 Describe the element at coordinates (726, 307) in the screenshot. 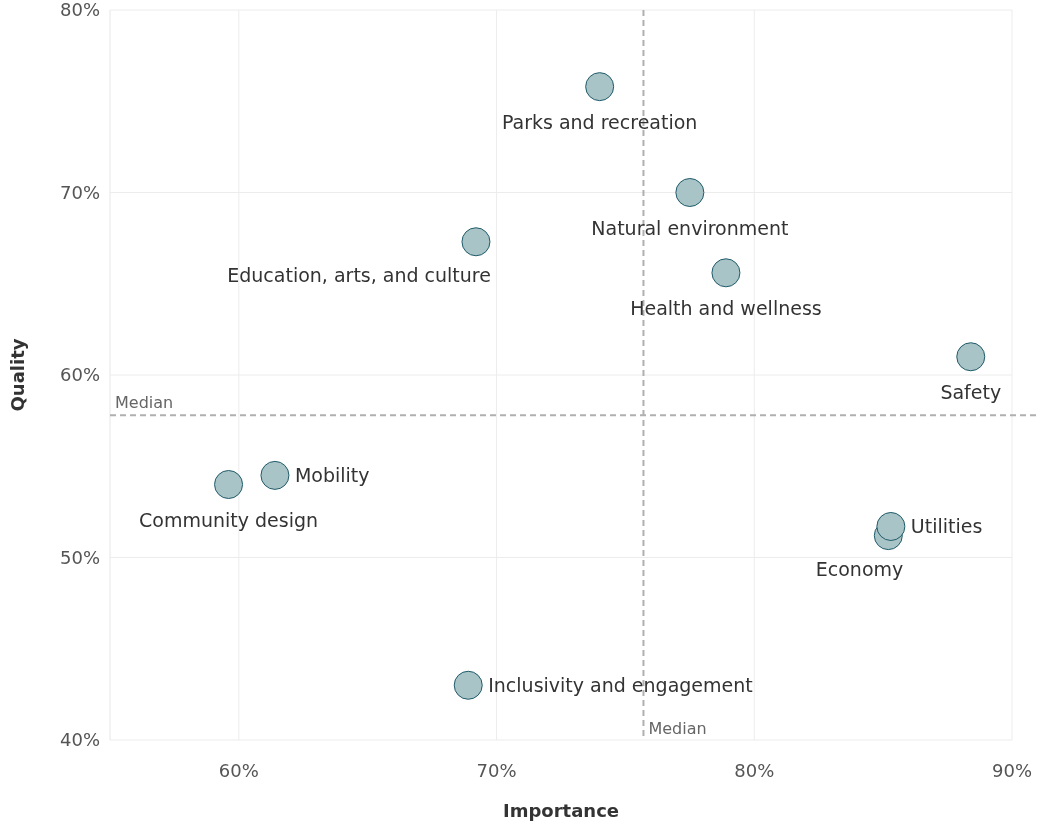

I see `annotation: Health and wellness` at that location.